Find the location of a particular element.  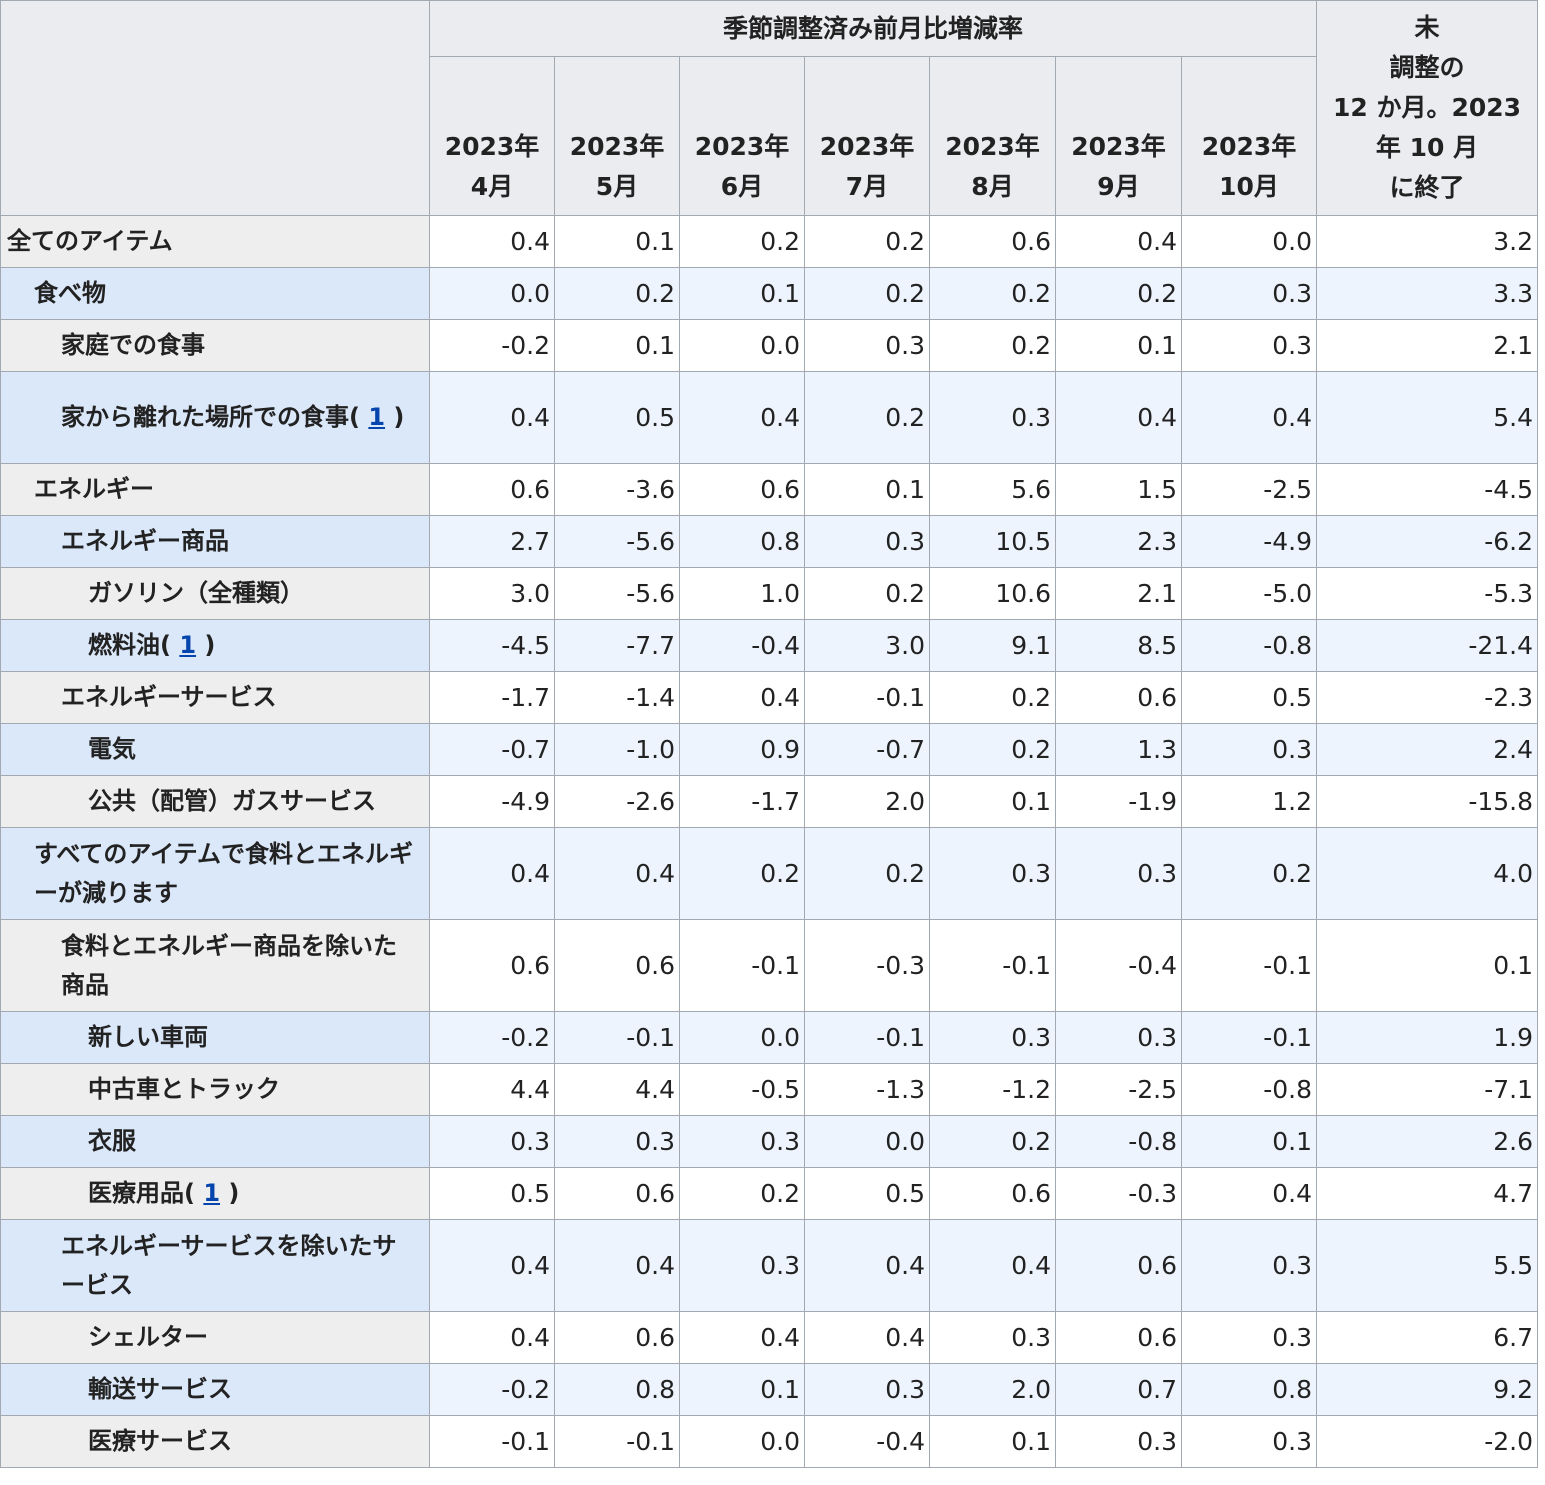

table-row: 医療サービス -0.1 -0.1 0.0 -0.4 0.1 0.3 0.3 -2.0 is located at coordinates (769, 1441).